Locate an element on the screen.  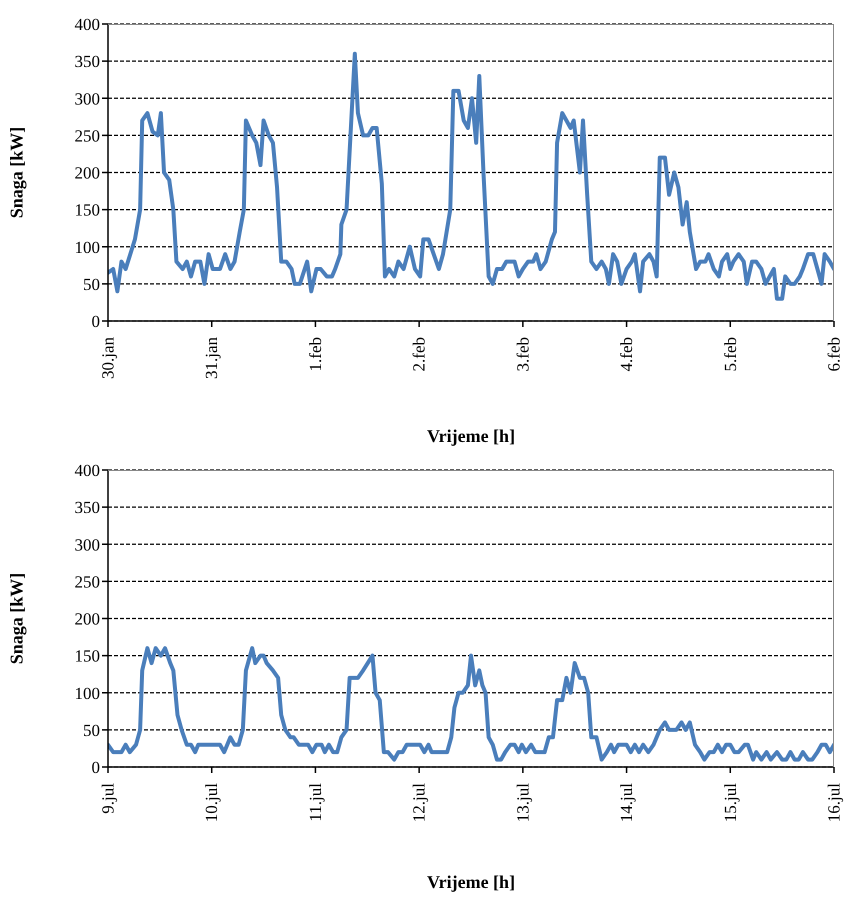
x-tick-label: 3.feb is located at coordinates (522, 354).